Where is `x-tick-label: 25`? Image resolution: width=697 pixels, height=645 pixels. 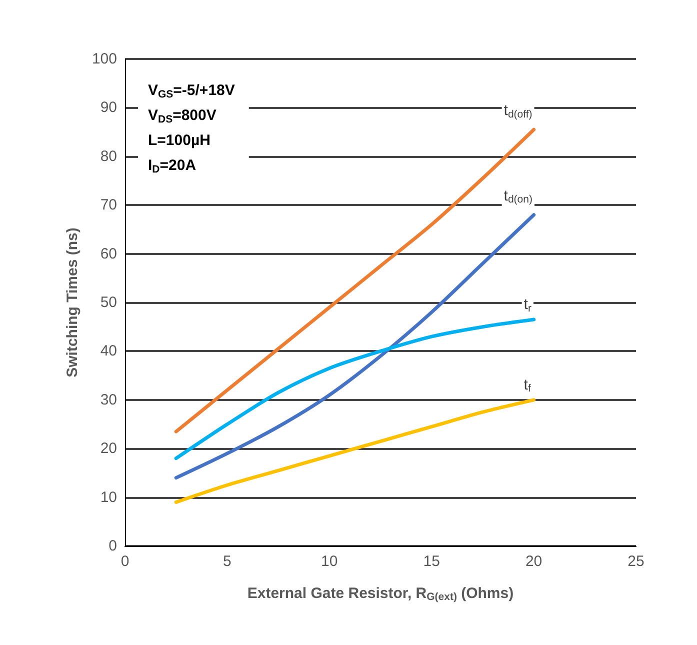
x-tick-label: 25 is located at coordinates (636, 561).